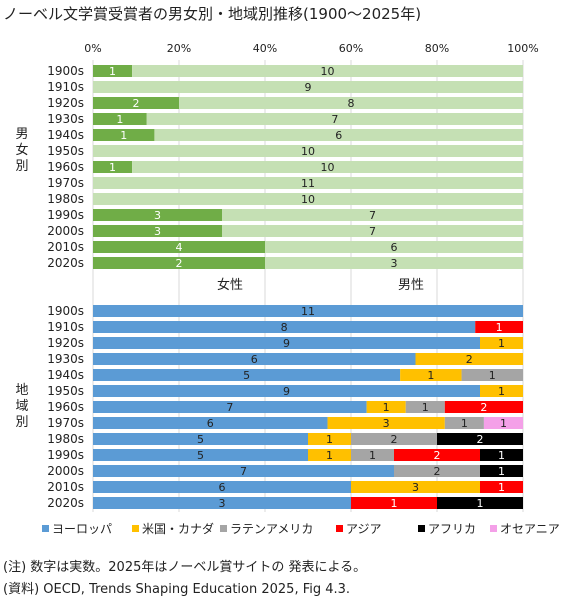  I want to click on y-tick-label: 1920s, so click(65, 103).